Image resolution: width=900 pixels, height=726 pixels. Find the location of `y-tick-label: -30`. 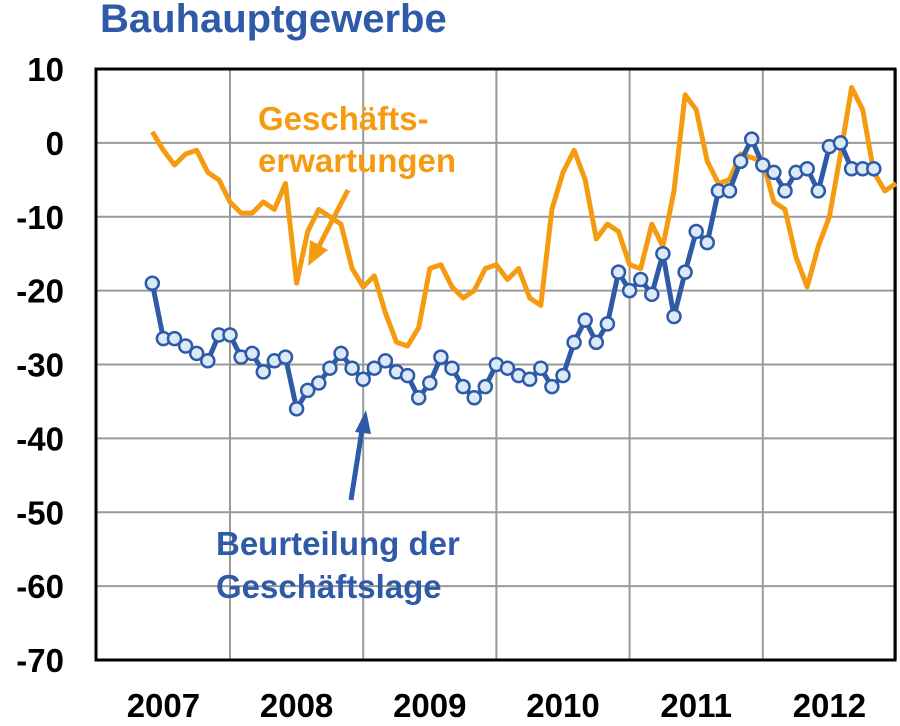

y-tick-label: -30 is located at coordinates (40, 365).